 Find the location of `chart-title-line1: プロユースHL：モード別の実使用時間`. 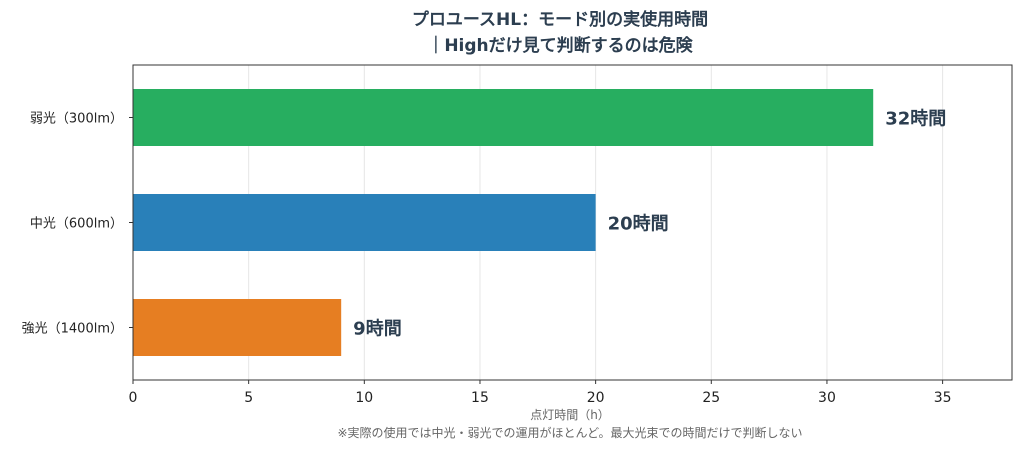

chart-title-line1: プロユースHL：モード別の実使用時間 is located at coordinates (560, 19).